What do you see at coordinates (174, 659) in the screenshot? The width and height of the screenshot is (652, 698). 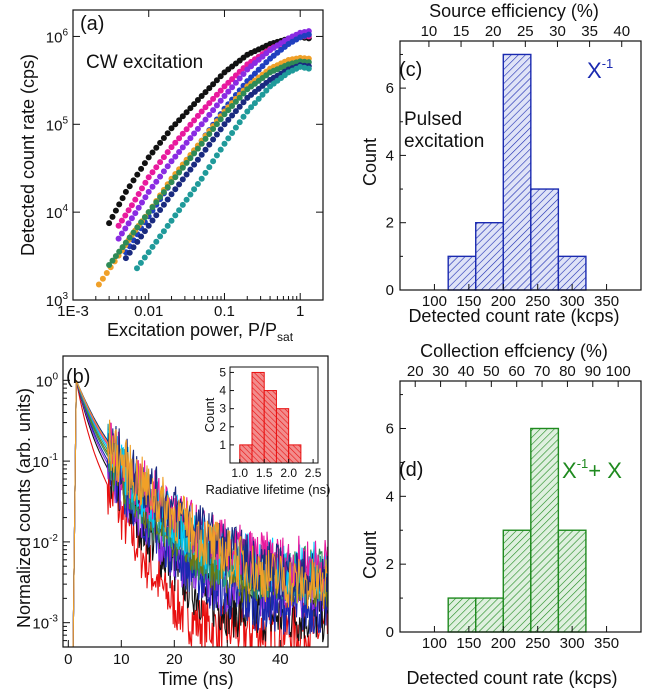 I see `panel-b-x-tick-label: 20` at bounding box center [174, 659].